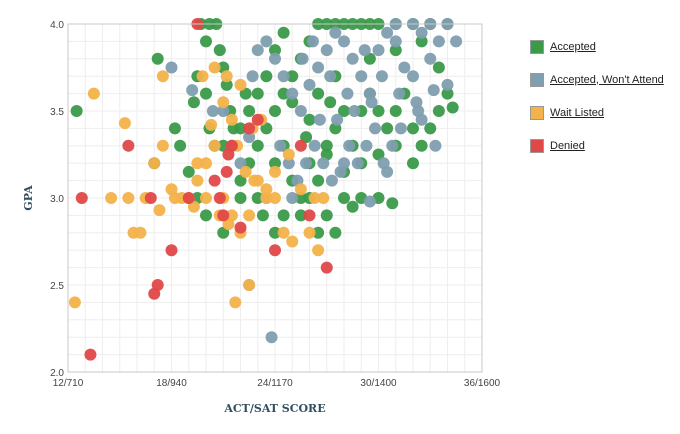 The image size is (680, 434). What do you see at coordinates (607, 79) in the screenshot?
I see `legend-label: Accepted, Won't Attend` at bounding box center [607, 79].